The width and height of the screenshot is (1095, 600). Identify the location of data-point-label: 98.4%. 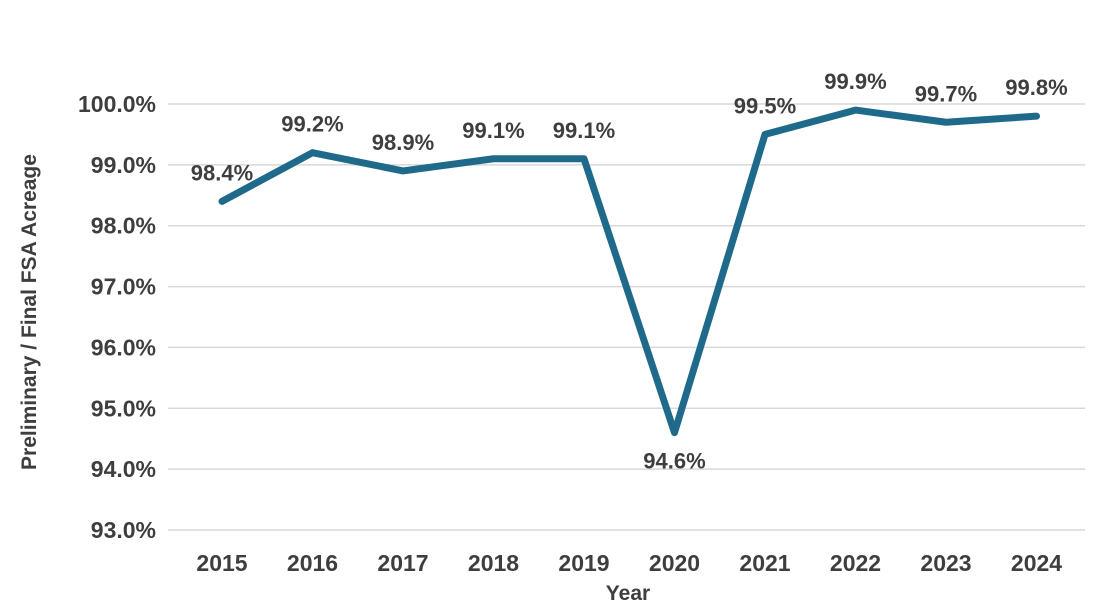
(222, 172).